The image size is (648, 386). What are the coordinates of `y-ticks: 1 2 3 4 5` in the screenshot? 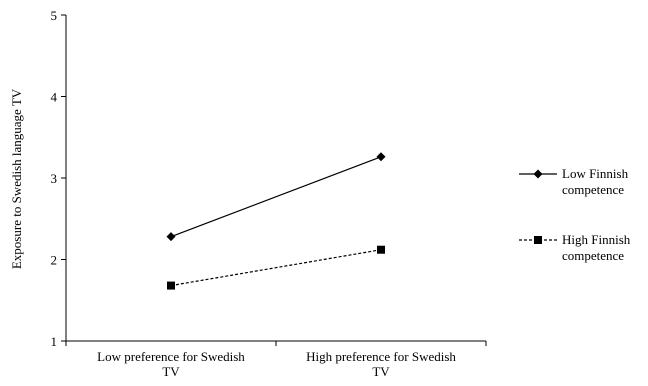 It's located at (58, 178).